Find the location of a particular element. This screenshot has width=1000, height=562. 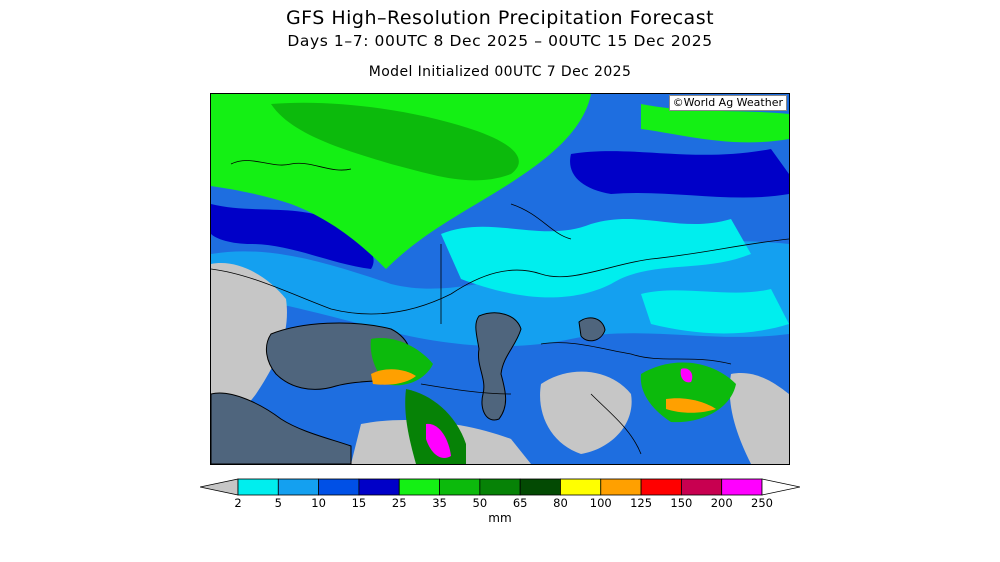

colorbar is located at coordinates (500, 487).